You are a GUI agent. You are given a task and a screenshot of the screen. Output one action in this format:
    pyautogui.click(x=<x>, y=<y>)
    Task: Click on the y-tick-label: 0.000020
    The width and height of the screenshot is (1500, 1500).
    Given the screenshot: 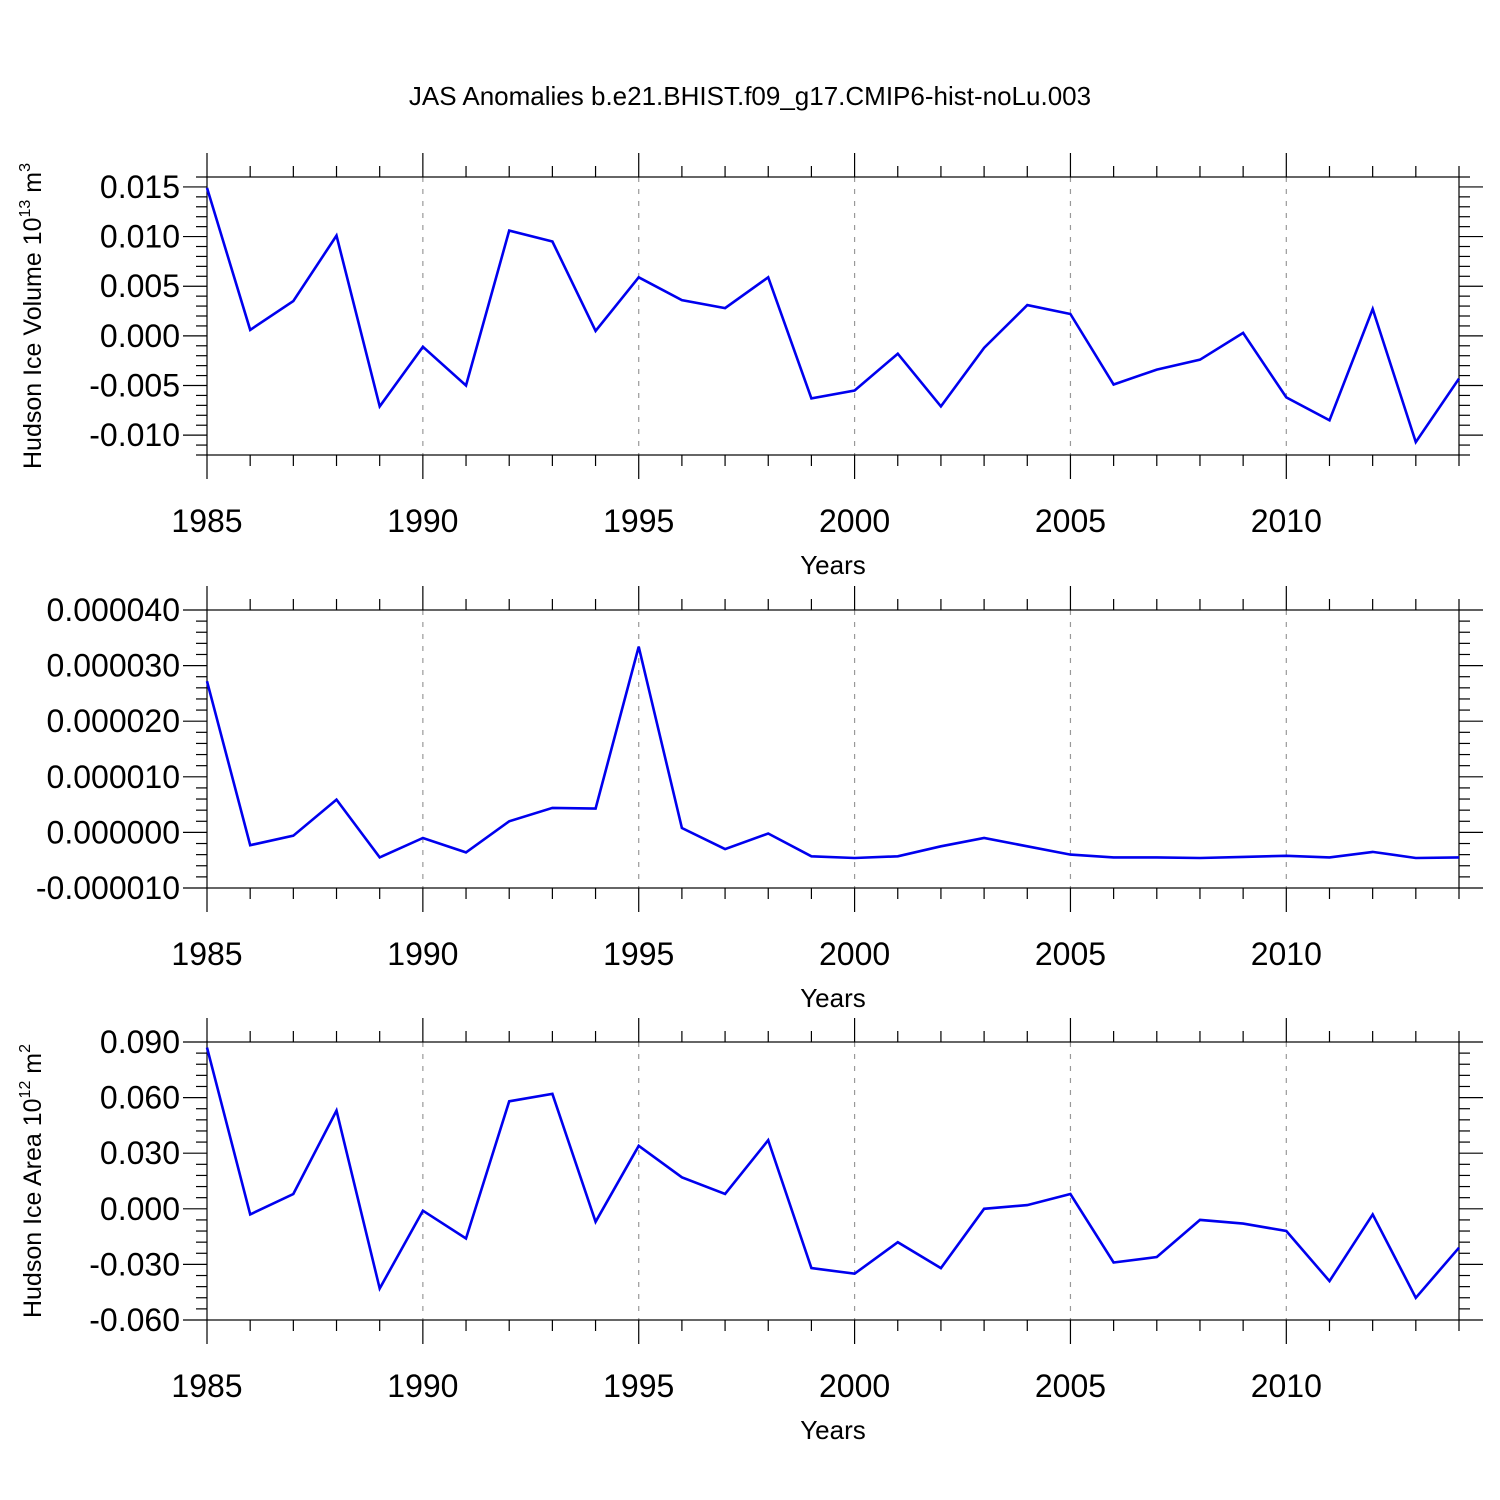 What is the action you would take?
    pyautogui.click(x=113, y=721)
    